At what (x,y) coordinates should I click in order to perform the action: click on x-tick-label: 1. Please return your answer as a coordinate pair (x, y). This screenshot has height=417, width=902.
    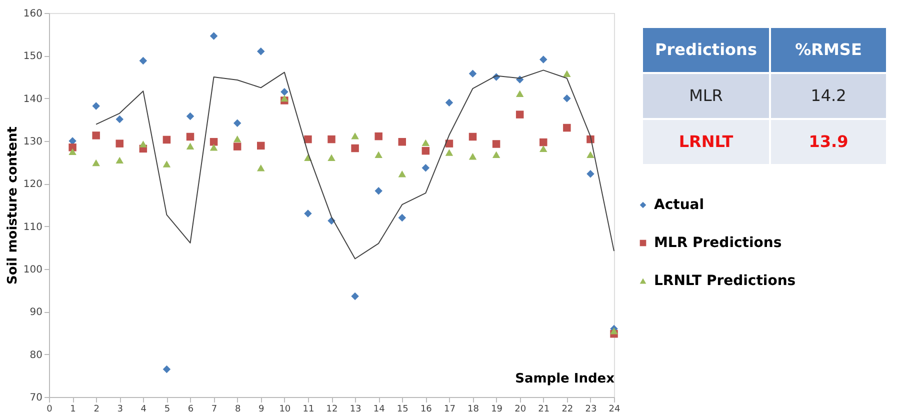
    Looking at the image, I should click on (73, 409).